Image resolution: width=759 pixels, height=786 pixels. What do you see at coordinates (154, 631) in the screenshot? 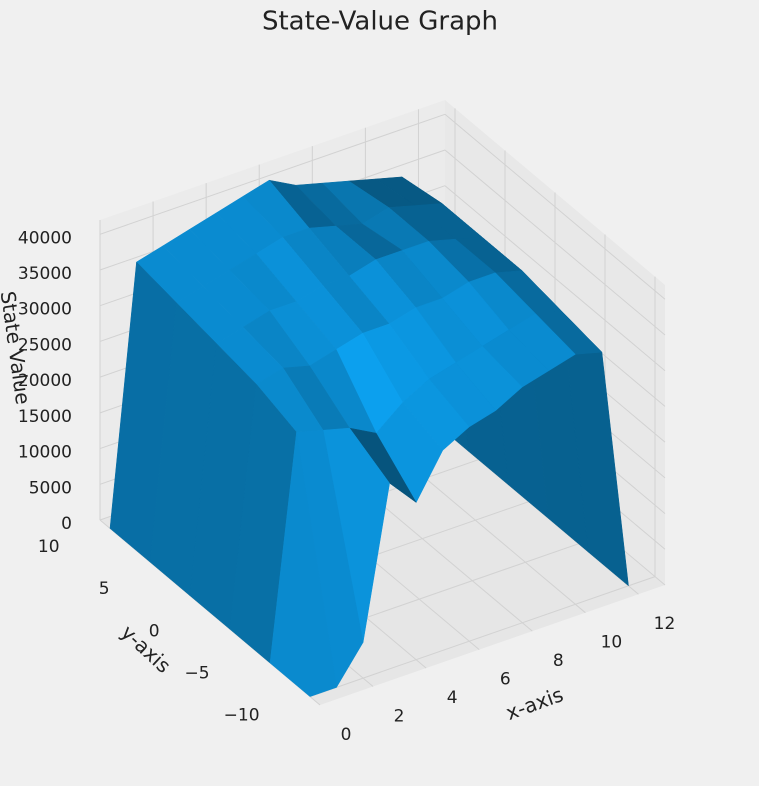
I see `y-tick-label: 0` at bounding box center [154, 631].